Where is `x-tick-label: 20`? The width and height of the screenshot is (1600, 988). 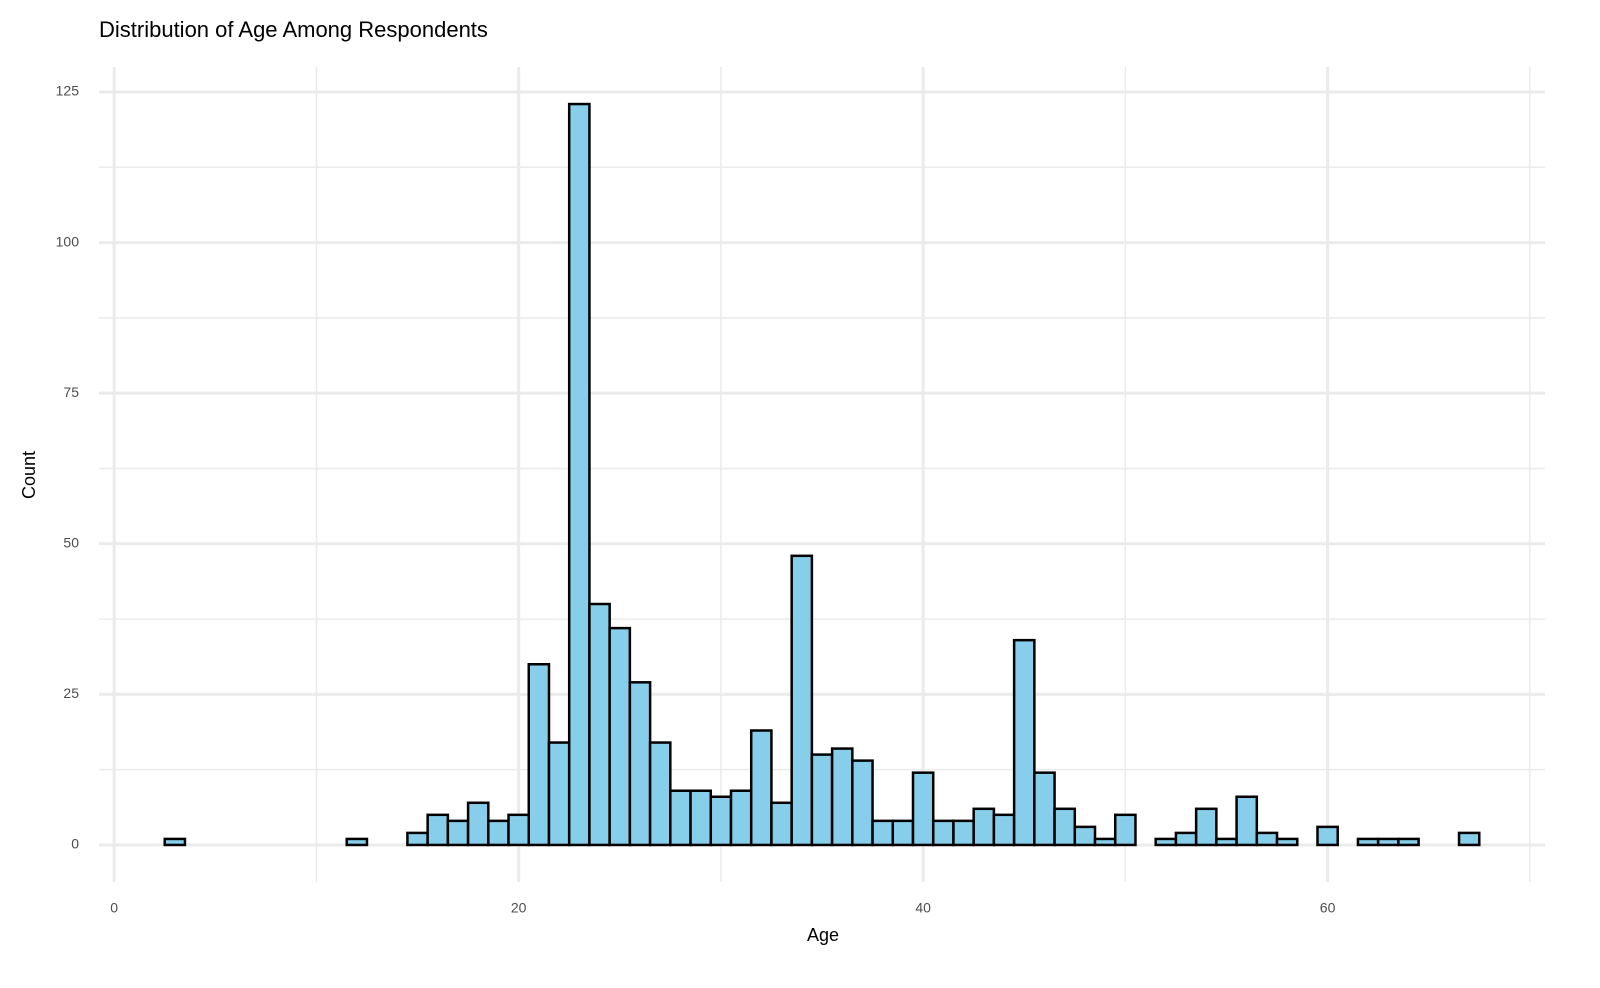
x-tick-label: 20 is located at coordinates (519, 908).